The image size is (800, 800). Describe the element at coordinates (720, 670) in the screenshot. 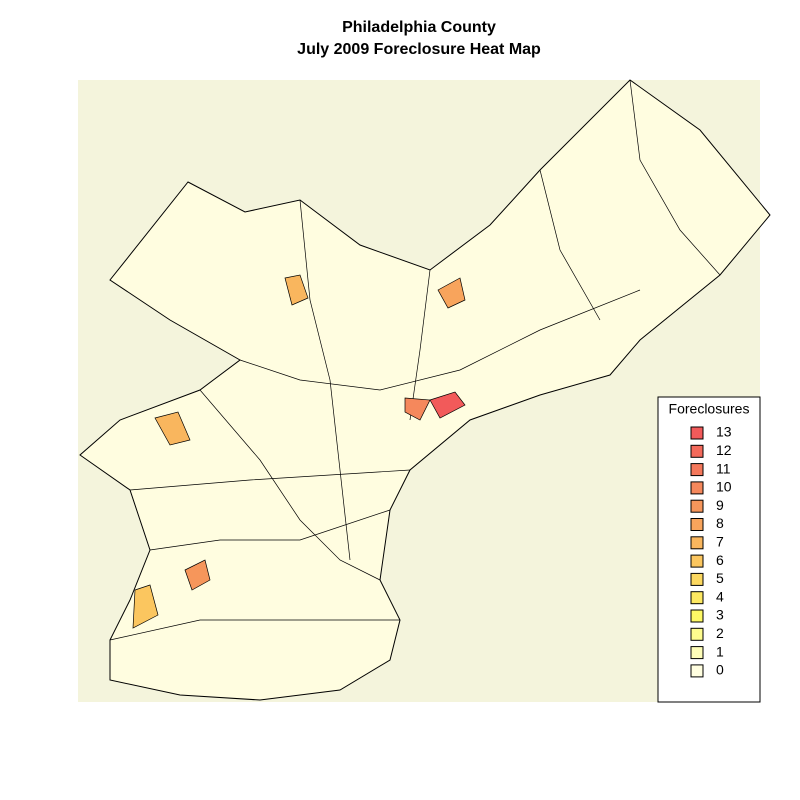

I see `legend-label: 0` at that location.